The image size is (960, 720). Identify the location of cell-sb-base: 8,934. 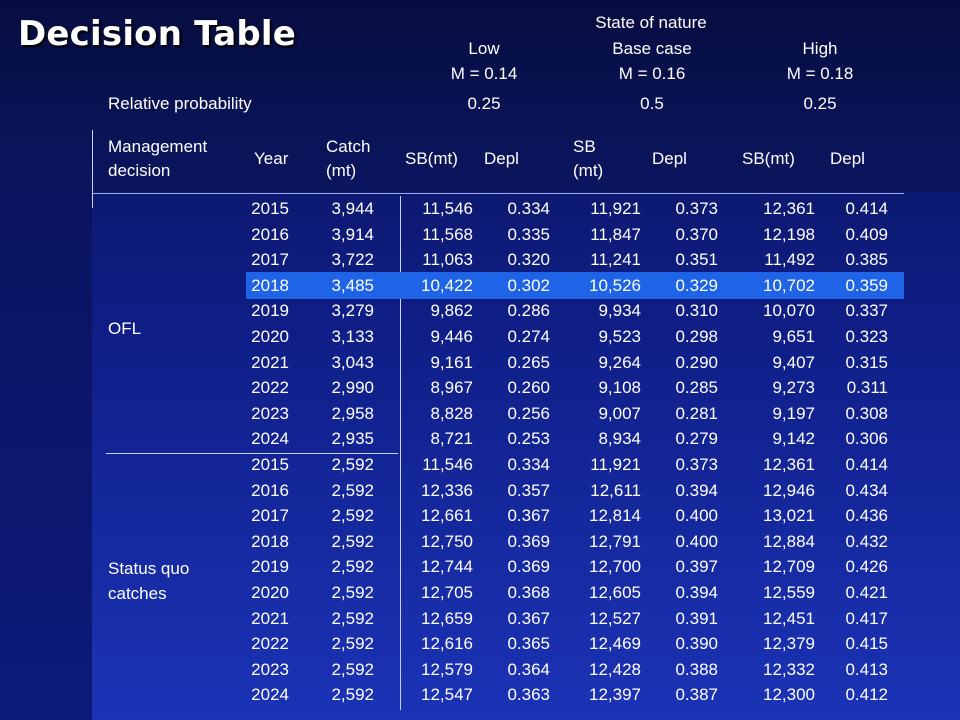
(619, 438).